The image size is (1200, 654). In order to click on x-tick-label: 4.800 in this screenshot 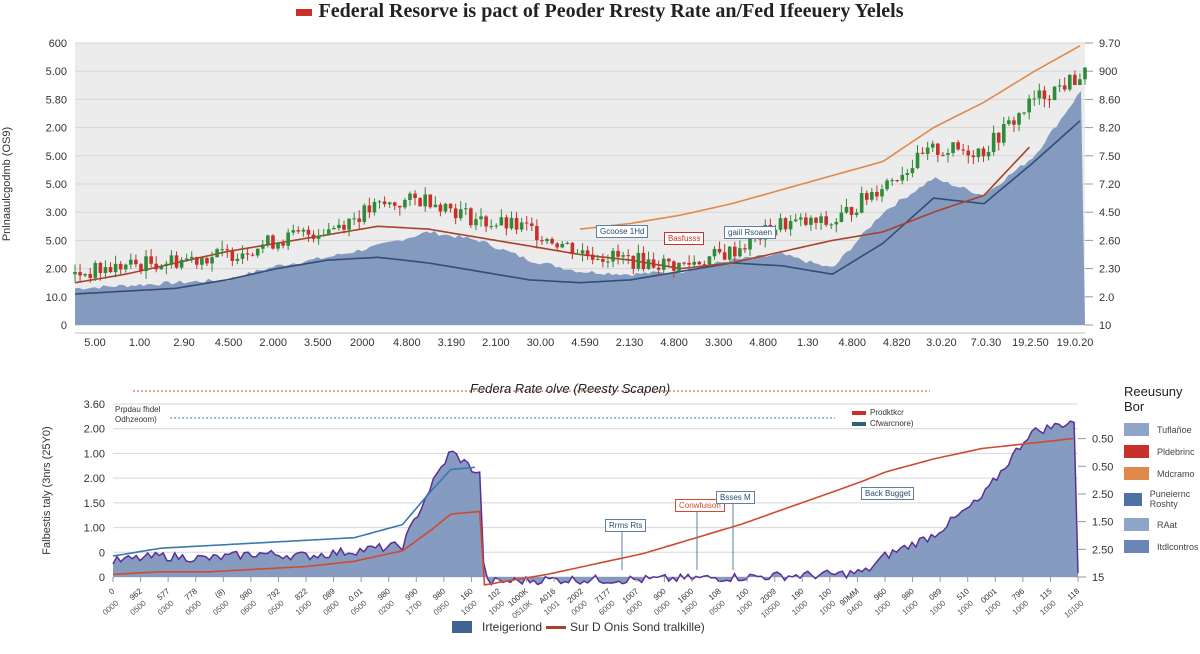, I will do `click(674, 343)`.